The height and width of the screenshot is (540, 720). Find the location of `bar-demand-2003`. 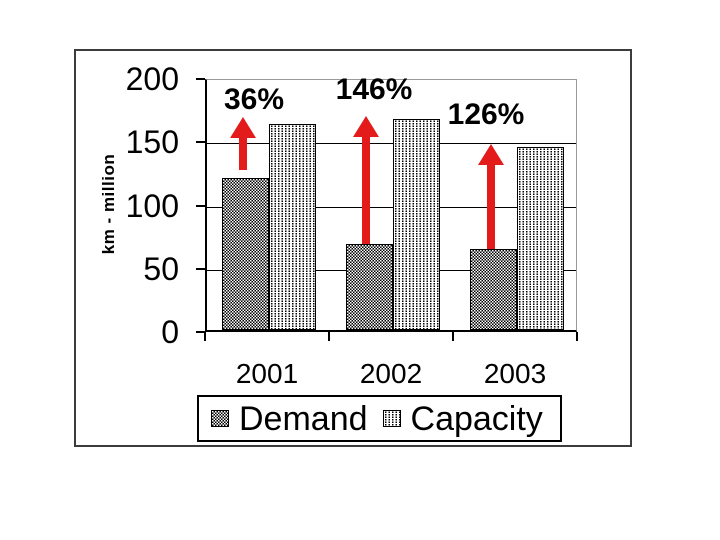

bar-demand-2003 is located at coordinates (493, 289).